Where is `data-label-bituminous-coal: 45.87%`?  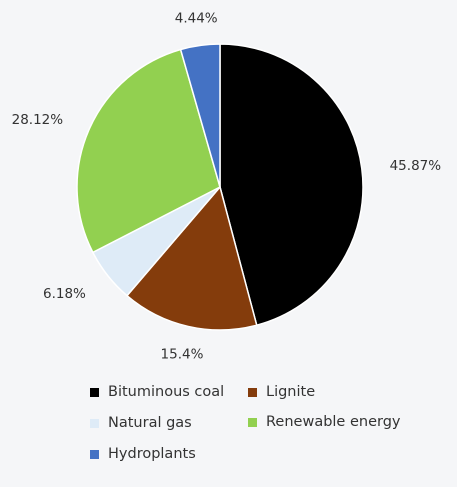 data-label-bituminous-coal: 45.87% is located at coordinates (416, 166).